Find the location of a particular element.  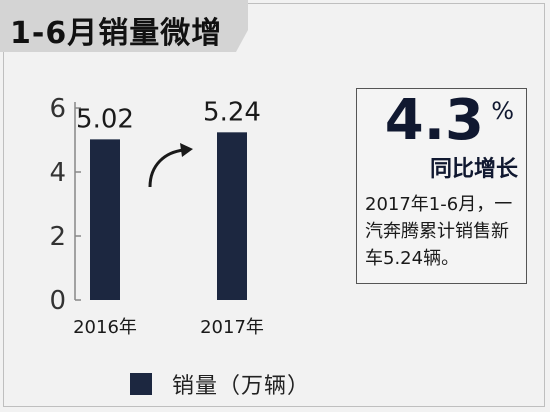

title-bar: 1-6月销量微增 is located at coordinates (124, 30).